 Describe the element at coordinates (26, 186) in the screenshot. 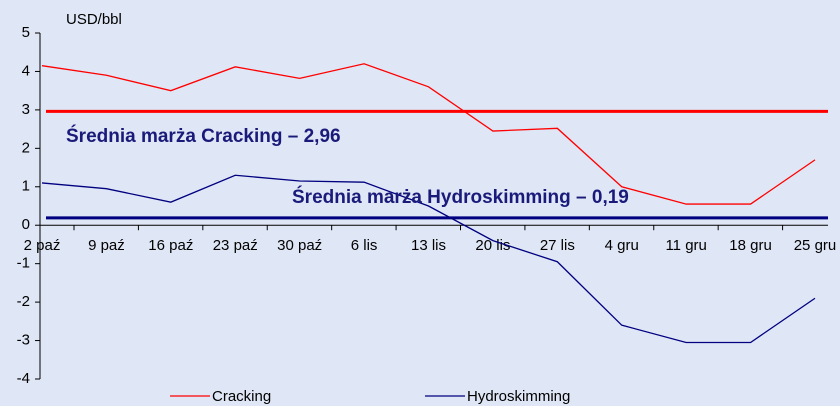

I see `y-tick-label: 1` at that location.